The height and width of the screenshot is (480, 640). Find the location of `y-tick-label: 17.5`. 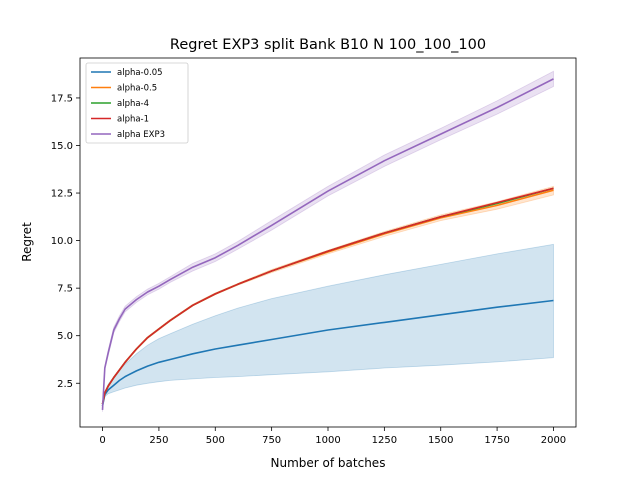

y-tick-label: 17.5 is located at coordinates (62, 98).